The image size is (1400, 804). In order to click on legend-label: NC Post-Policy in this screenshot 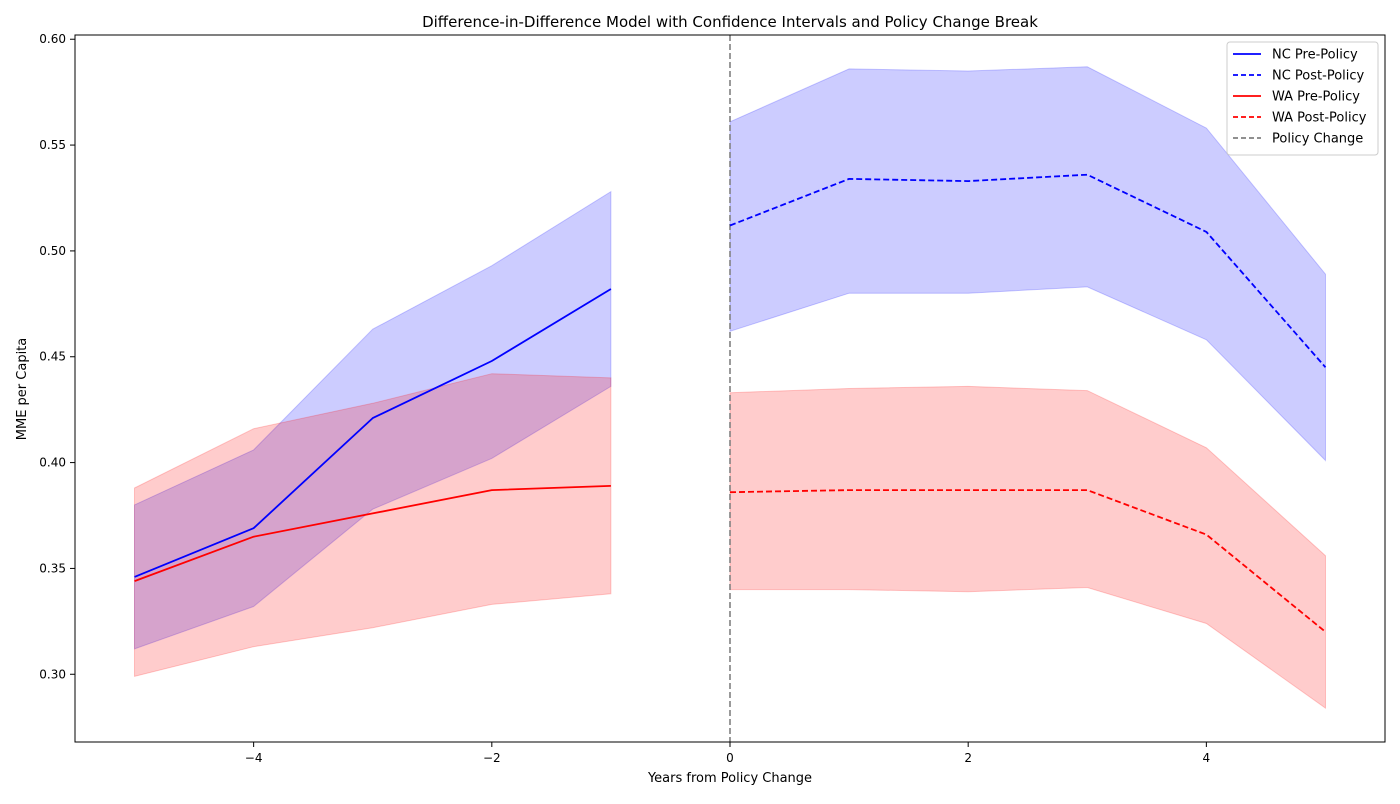, I will do `click(1318, 76)`.